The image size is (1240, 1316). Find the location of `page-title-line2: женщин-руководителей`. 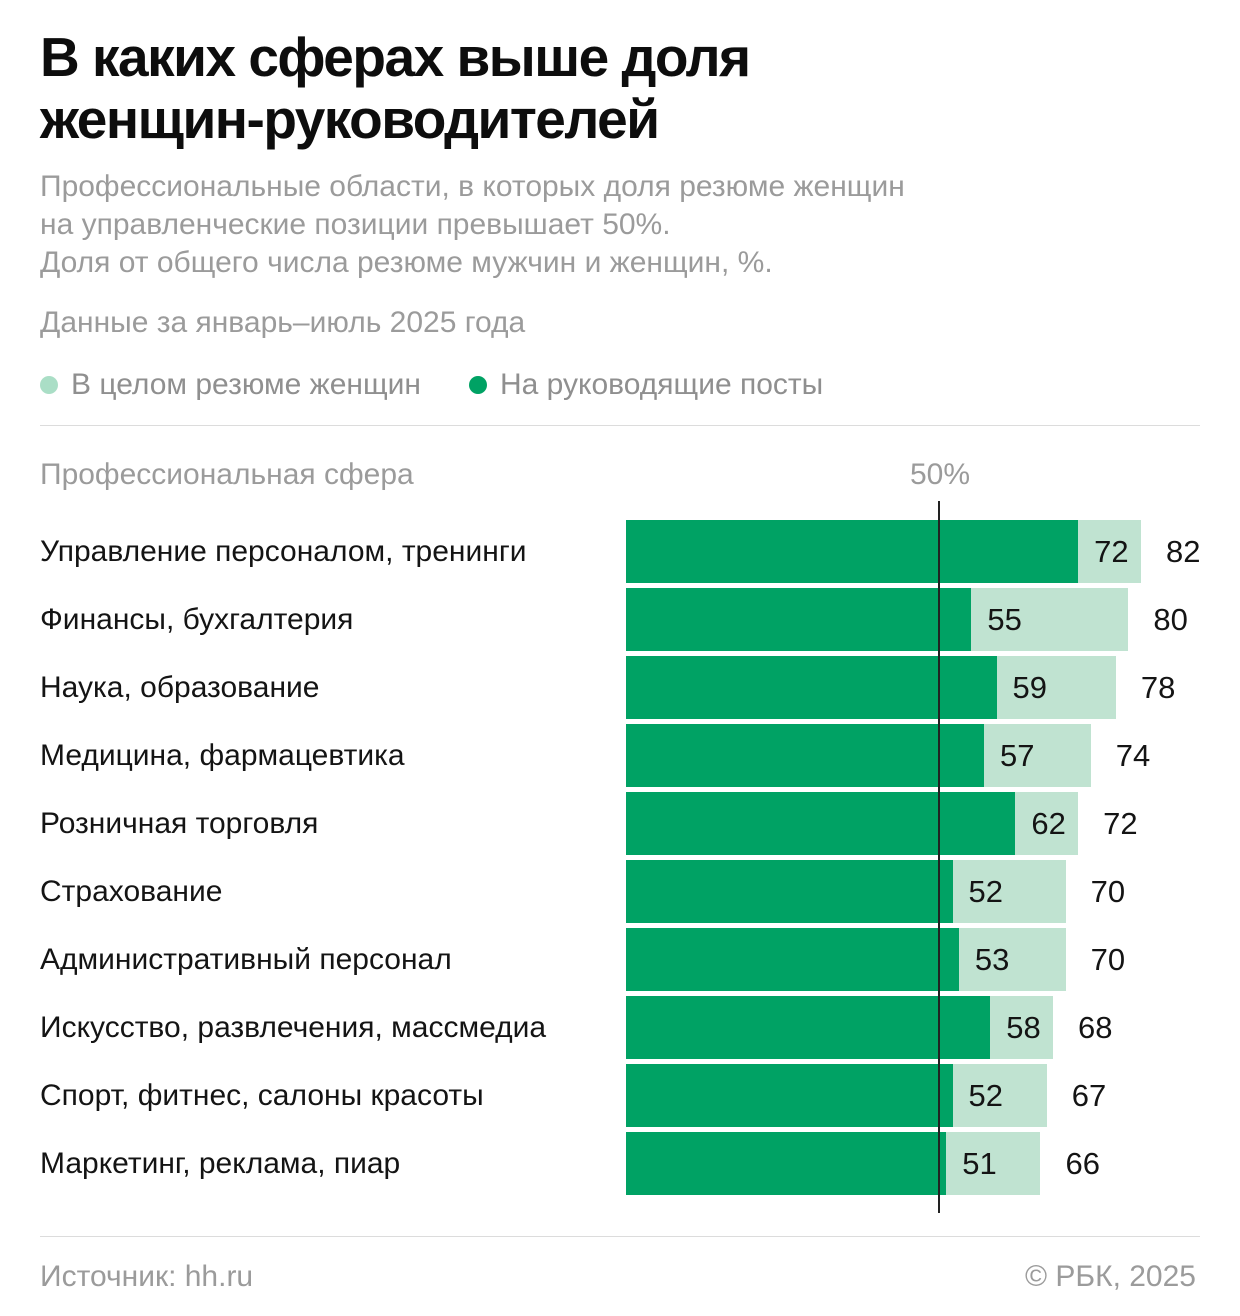

page-title-line2: женщин-руководителей is located at coordinates (350, 119).